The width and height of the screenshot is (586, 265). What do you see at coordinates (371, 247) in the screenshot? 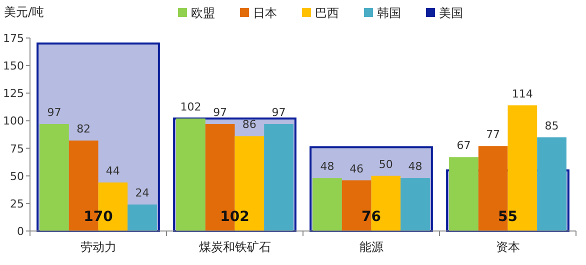
I see `x-tick-label: 能源` at bounding box center [371, 247].